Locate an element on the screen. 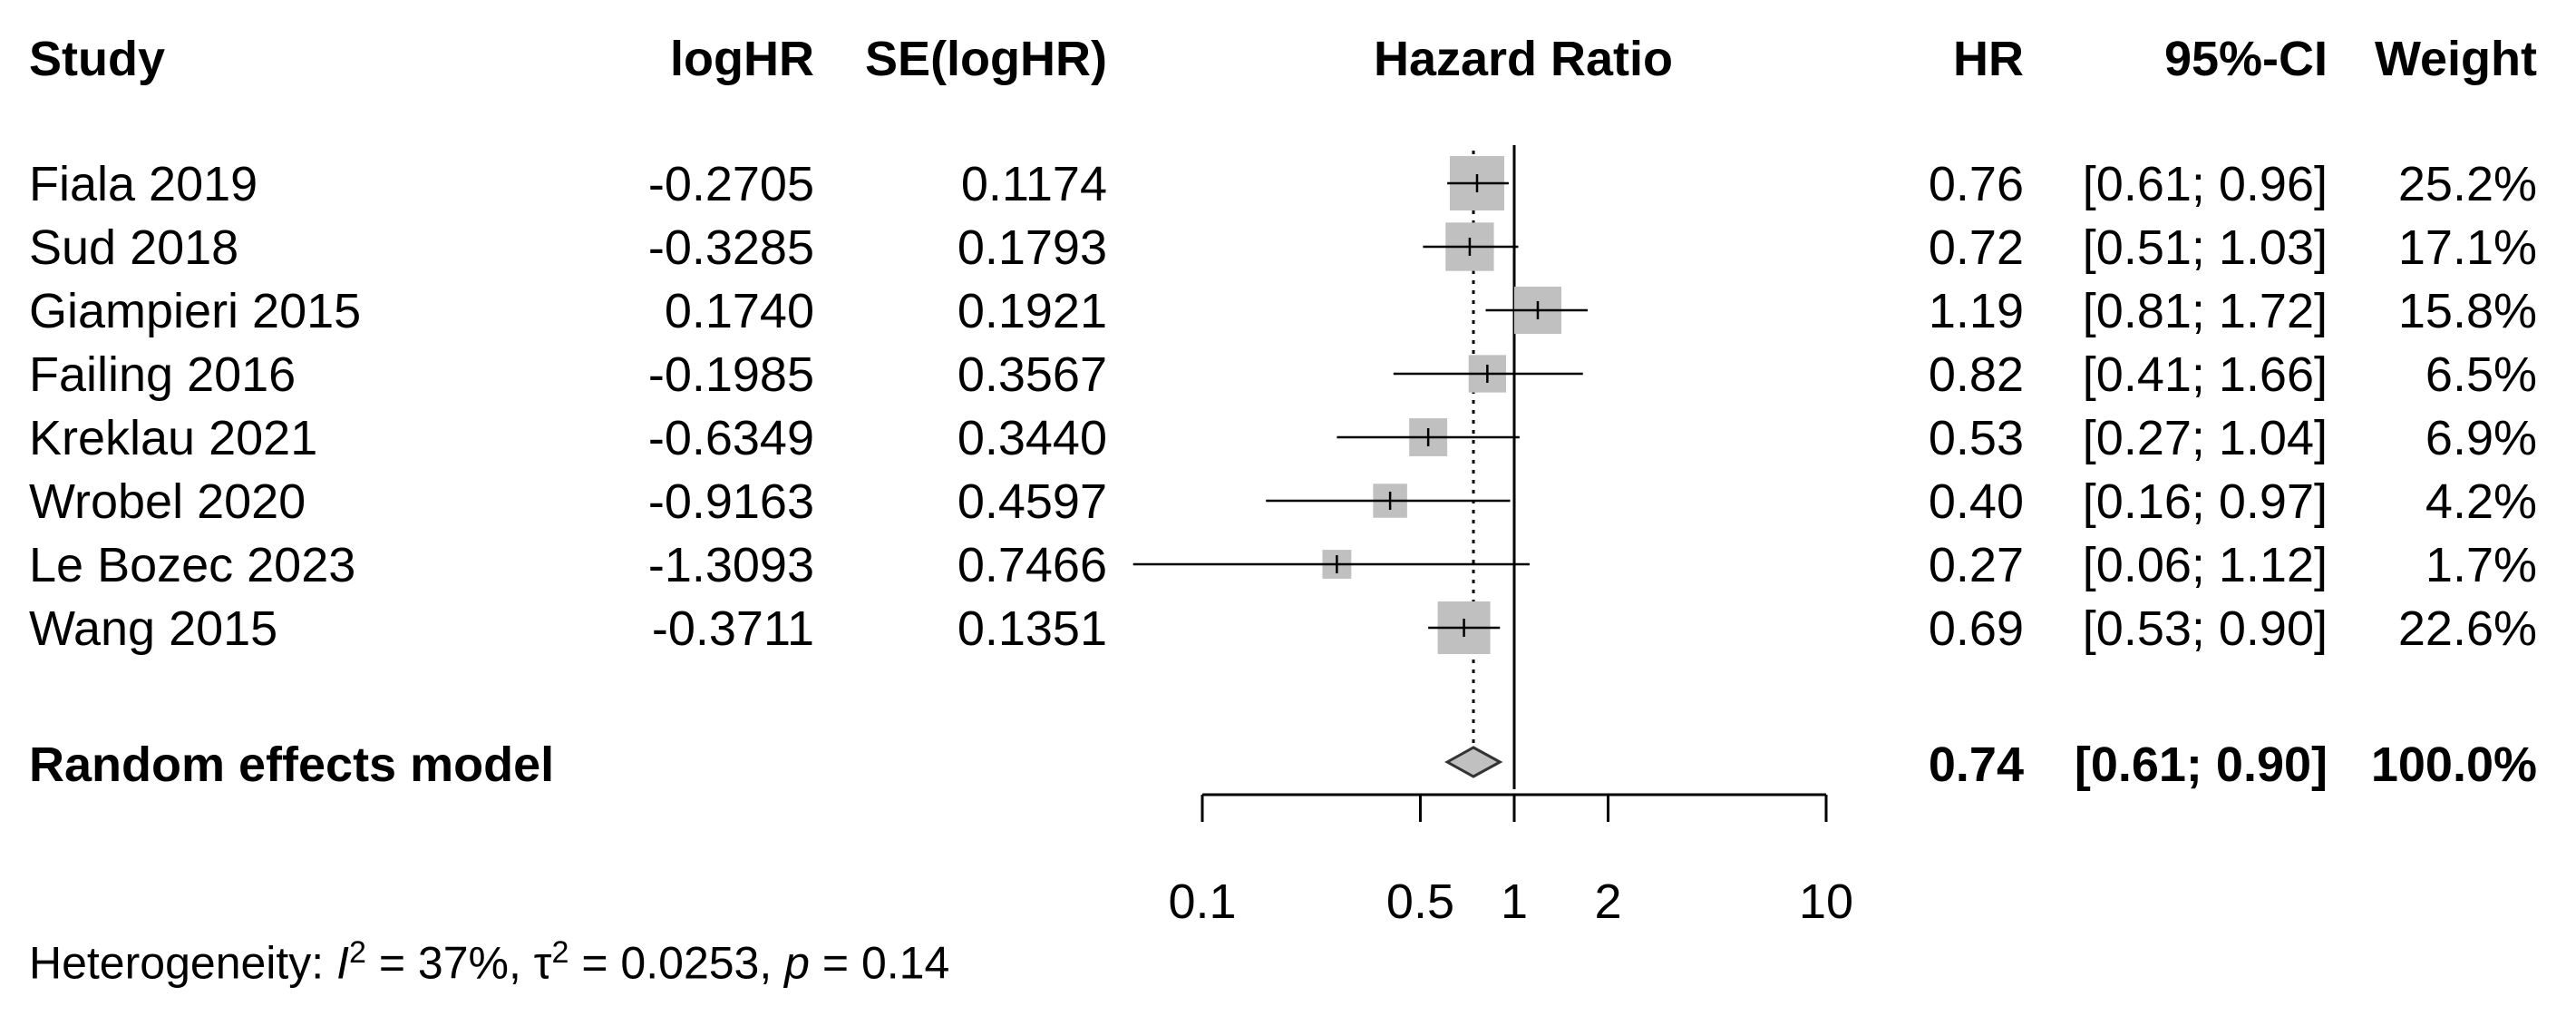  study-se: 0.1174 is located at coordinates (1033, 184).